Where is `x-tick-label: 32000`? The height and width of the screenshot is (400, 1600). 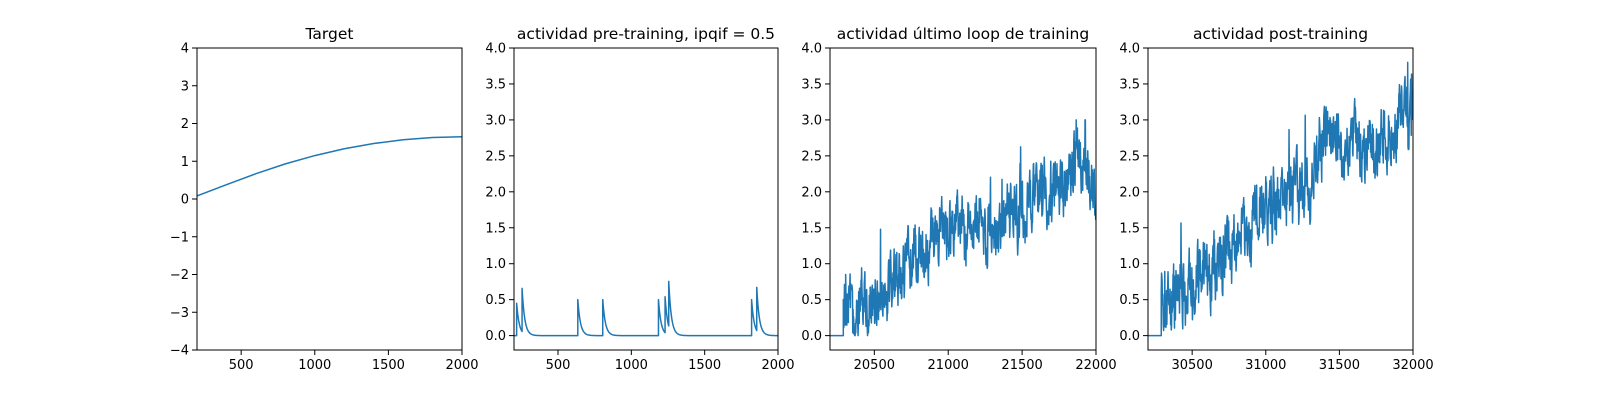 x-tick-label: 32000 is located at coordinates (1412, 365).